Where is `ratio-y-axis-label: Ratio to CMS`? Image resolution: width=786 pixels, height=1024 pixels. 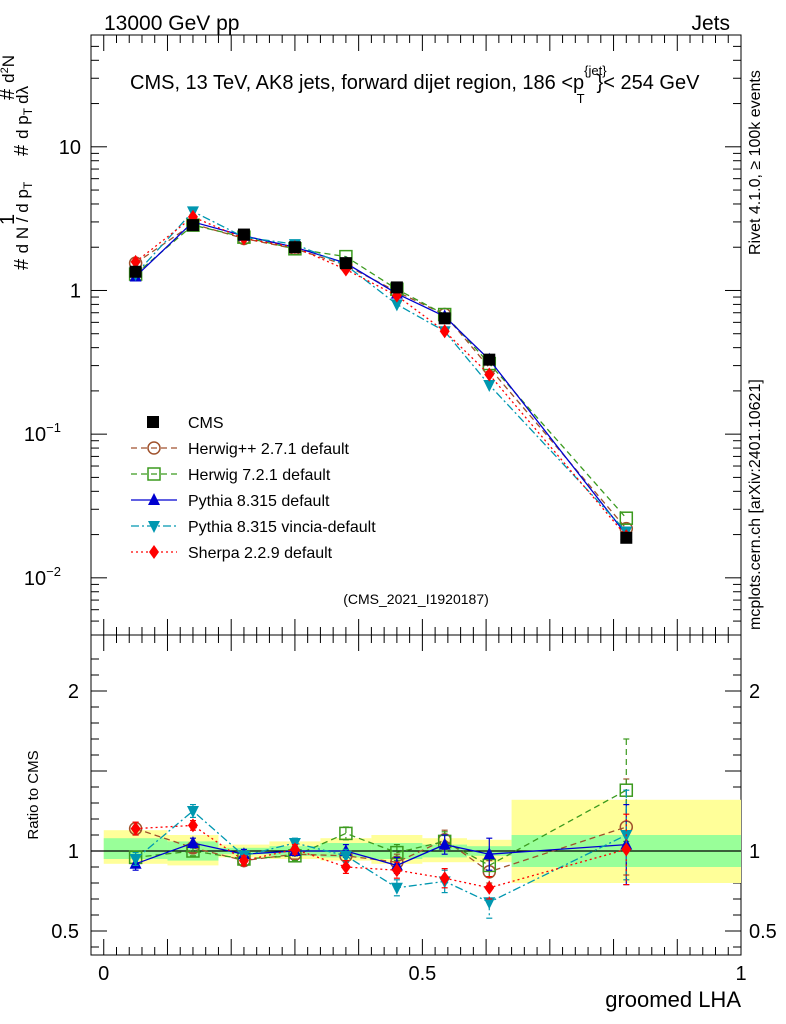 ratio-y-axis-label: Ratio to CMS is located at coordinates (33, 794).